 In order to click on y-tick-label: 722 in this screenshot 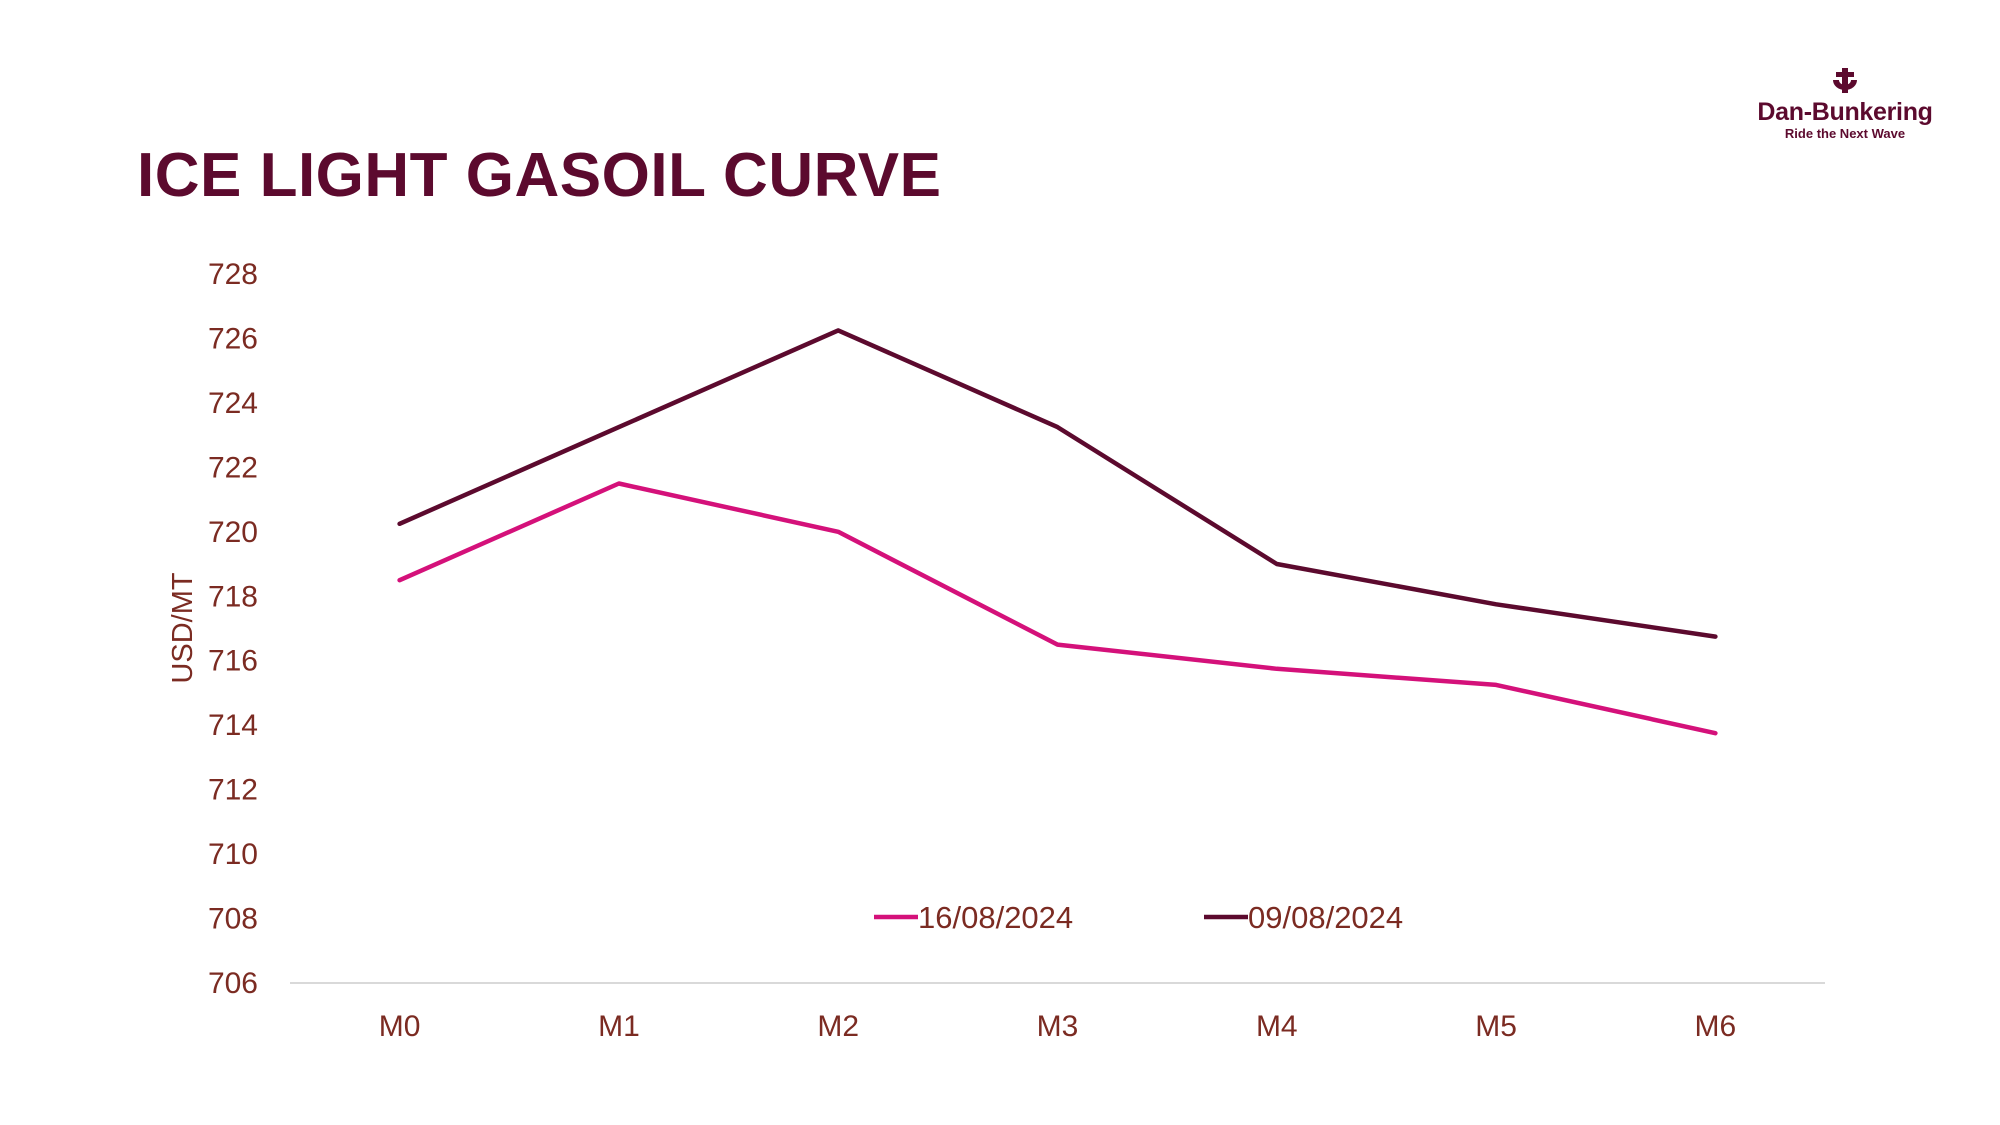, I will do `click(233, 467)`.